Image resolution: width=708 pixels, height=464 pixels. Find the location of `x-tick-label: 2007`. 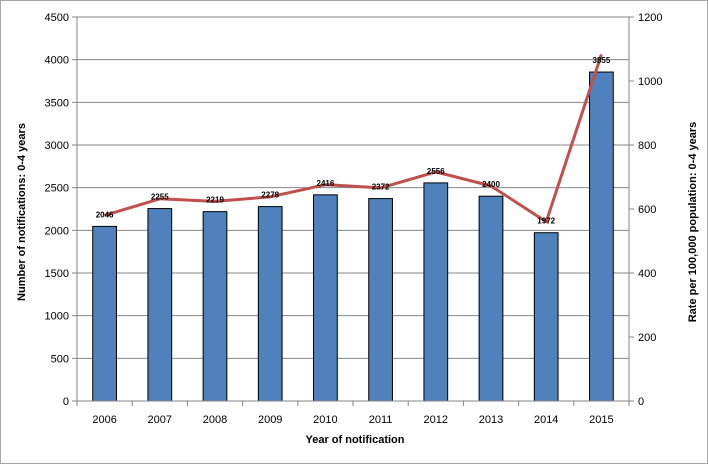

x-tick-label: 2007 is located at coordinates (160, 420).